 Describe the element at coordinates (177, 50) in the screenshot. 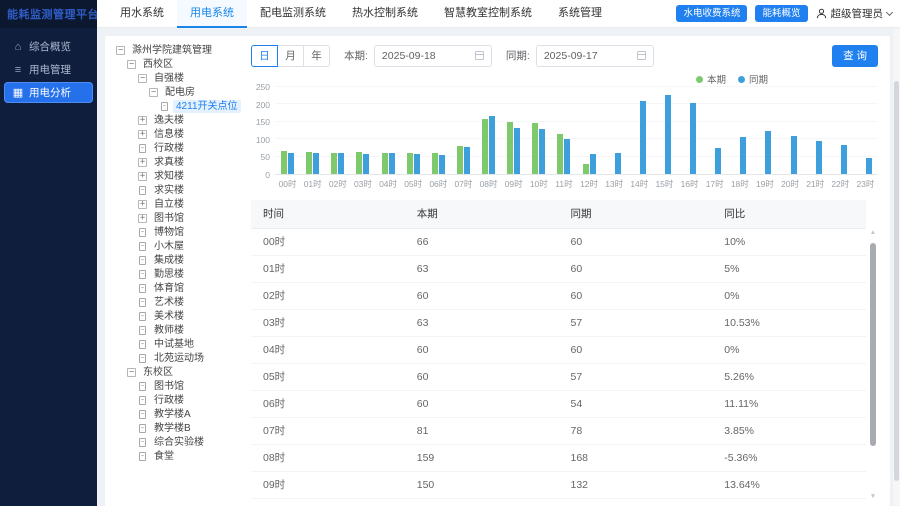

I see `tree-item: − 滁州学院建筑管理` at that location.